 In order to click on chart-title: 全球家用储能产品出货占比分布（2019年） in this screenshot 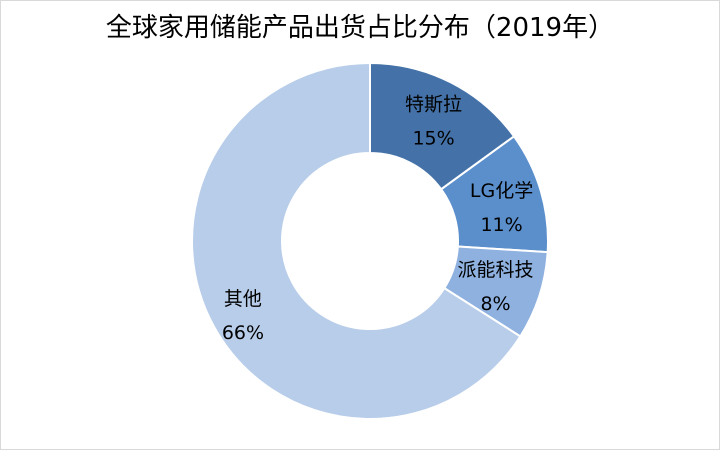, I will do `click(360, 28)`.